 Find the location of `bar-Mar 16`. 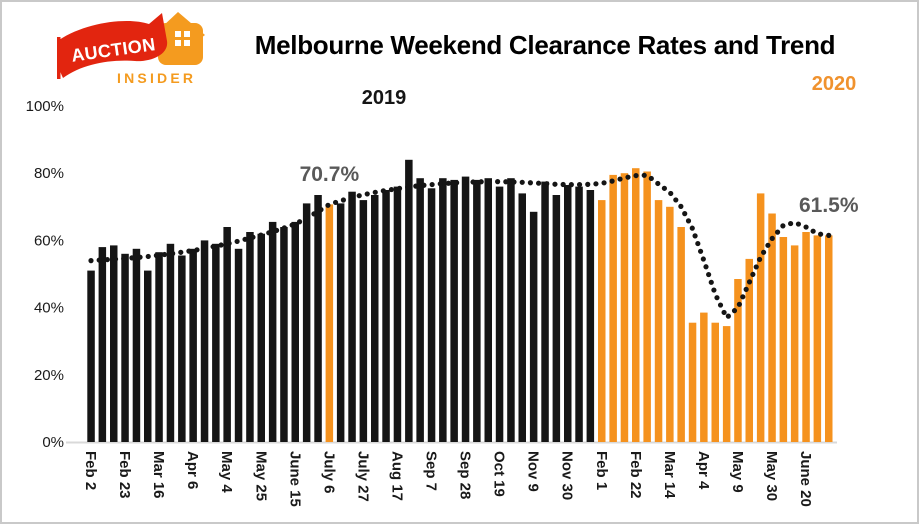

bar-Mar 16 is located at coordinates (159, 347).